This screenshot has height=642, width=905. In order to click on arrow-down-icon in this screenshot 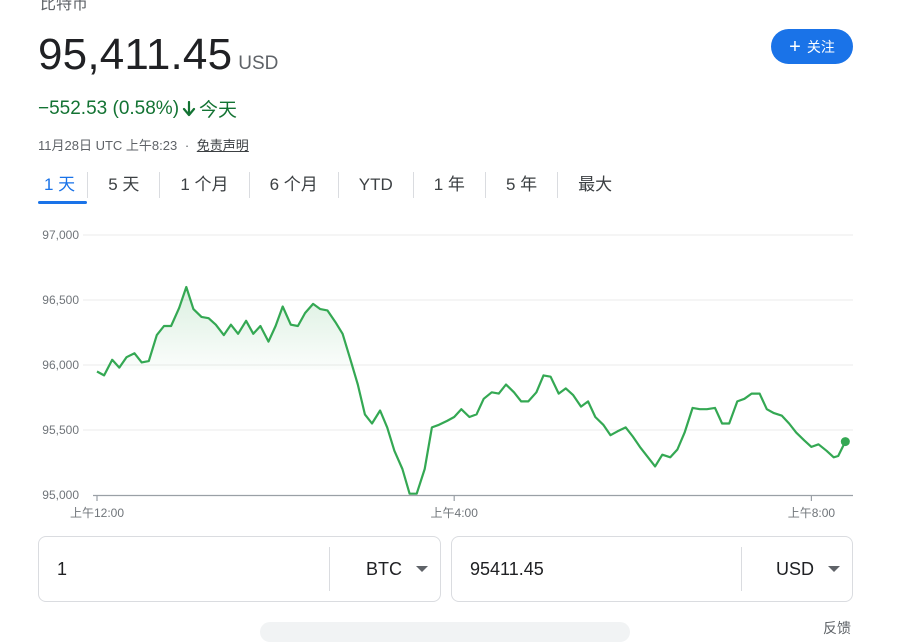, I will do `click(189, 108)`.